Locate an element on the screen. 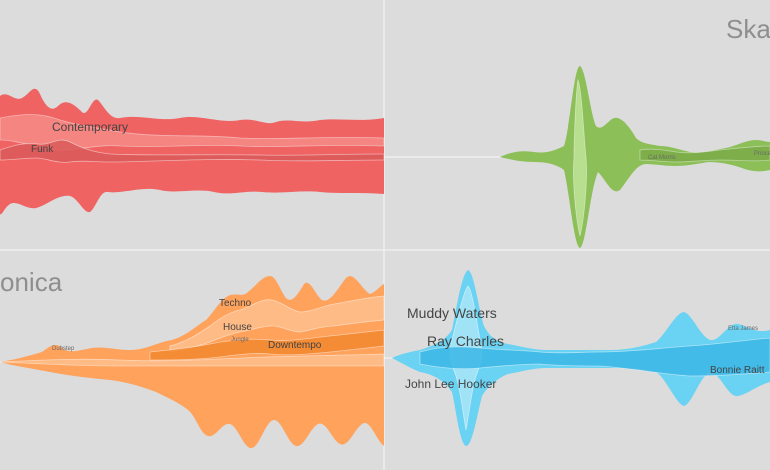  stream-contemporary is located at coordinates (192, 132).